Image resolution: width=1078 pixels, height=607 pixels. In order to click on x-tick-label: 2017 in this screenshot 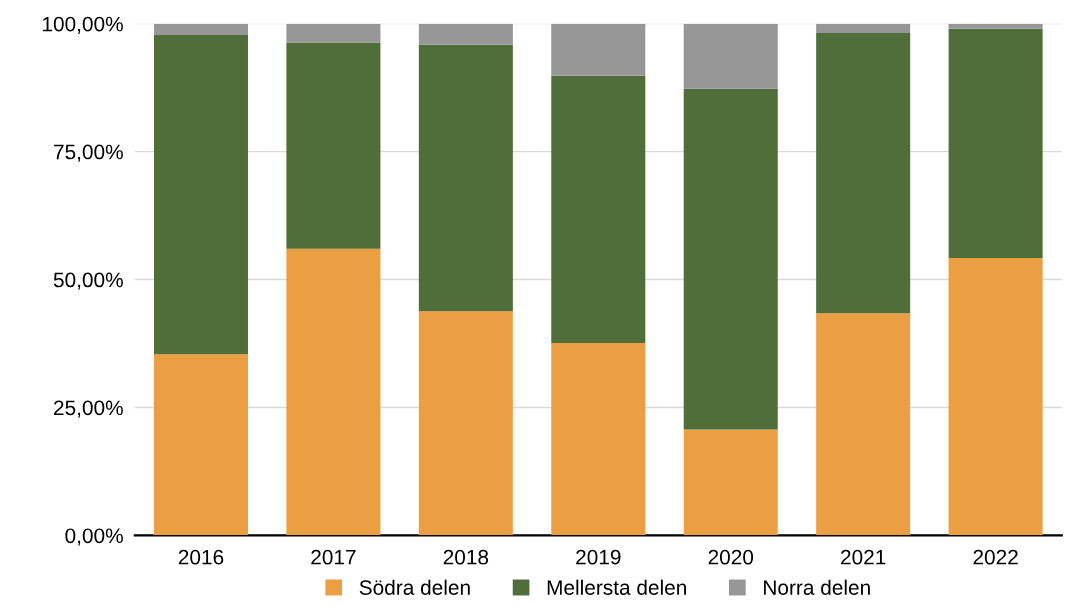, I will do `click(333, 557)`.